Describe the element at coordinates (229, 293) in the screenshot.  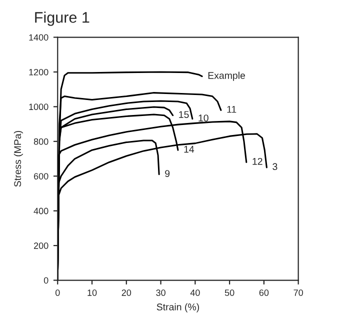
I see `x-tick-label: 50` at that location.